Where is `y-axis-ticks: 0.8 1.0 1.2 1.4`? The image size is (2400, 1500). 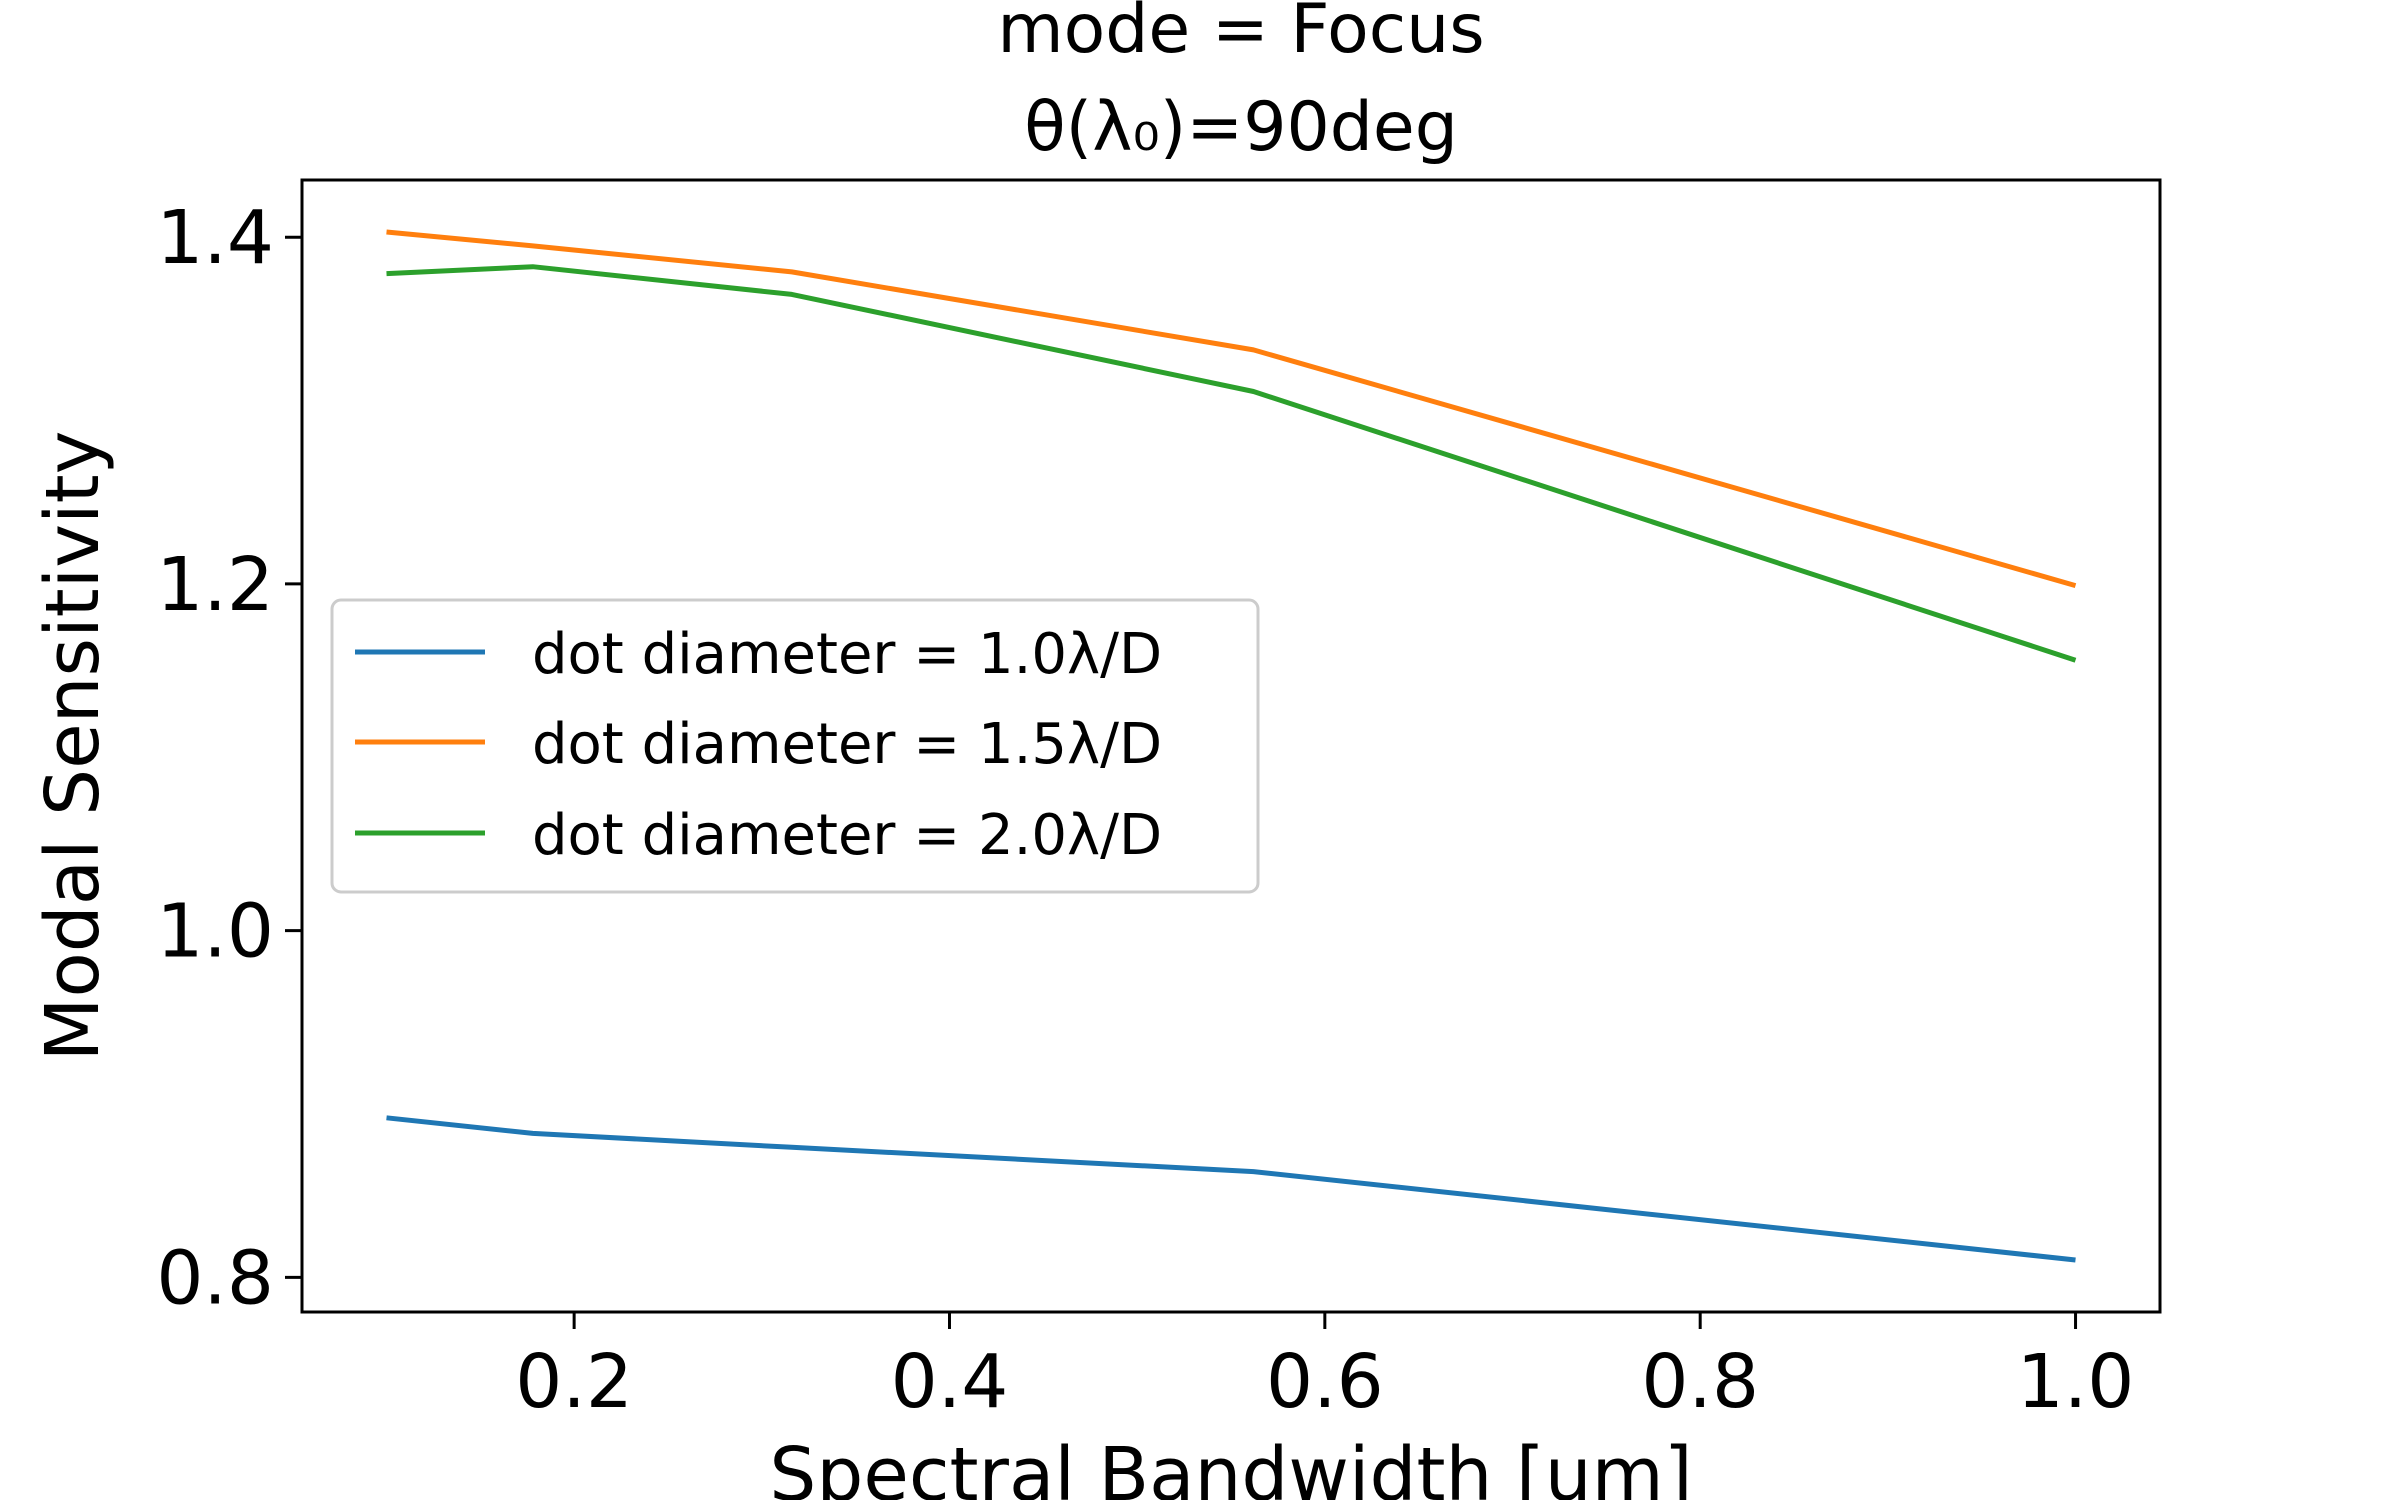 y-axis-ticks: 0.8 1.0 1.2 1.4 is located at coordinates (229, 758).